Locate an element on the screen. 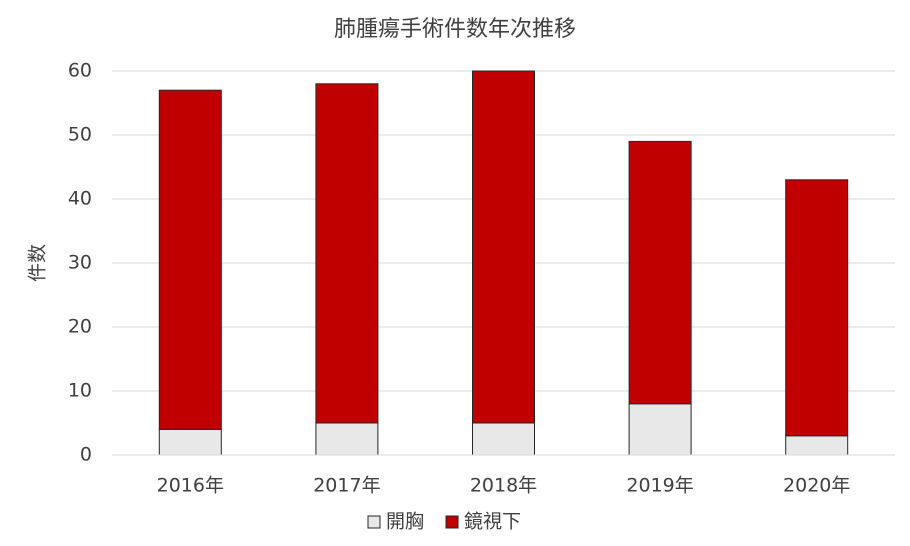 This screenshot has width=910, height=546. y-axis-label: 件数 is located at coordinates (38, 263).